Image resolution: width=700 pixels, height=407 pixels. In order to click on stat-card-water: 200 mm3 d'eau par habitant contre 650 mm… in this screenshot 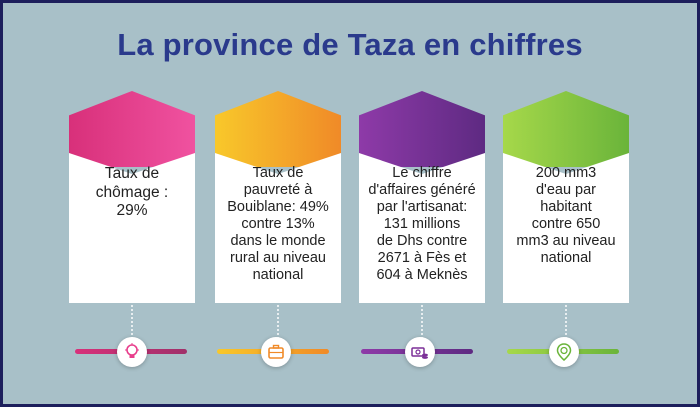, I will do `click(566, 197)`.